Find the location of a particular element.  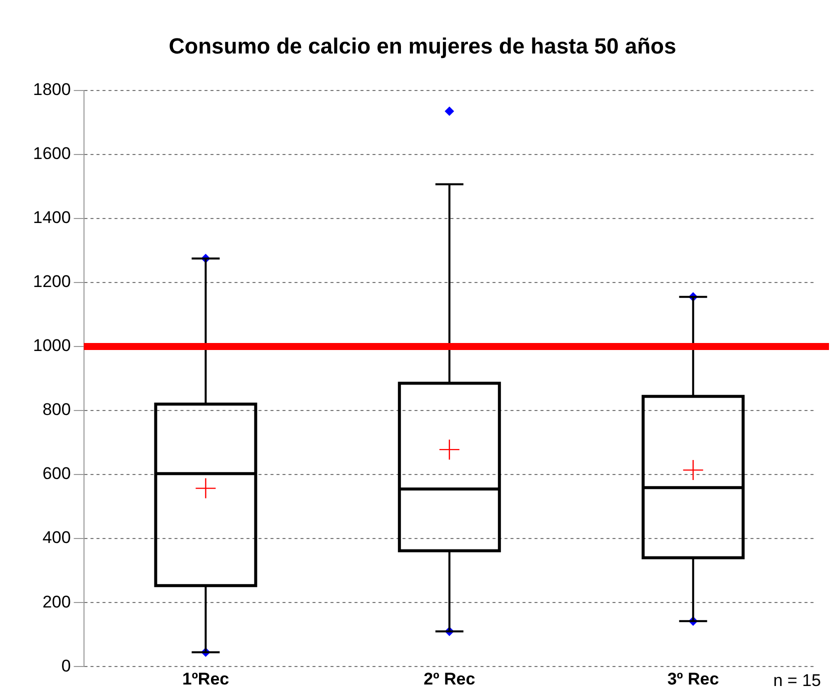

text: n = 15 is located at coordinates (797, 681).